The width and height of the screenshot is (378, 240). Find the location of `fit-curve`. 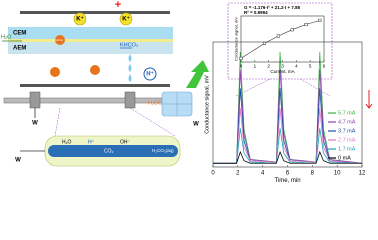

fit-curve is located at coordinates (280, 39).